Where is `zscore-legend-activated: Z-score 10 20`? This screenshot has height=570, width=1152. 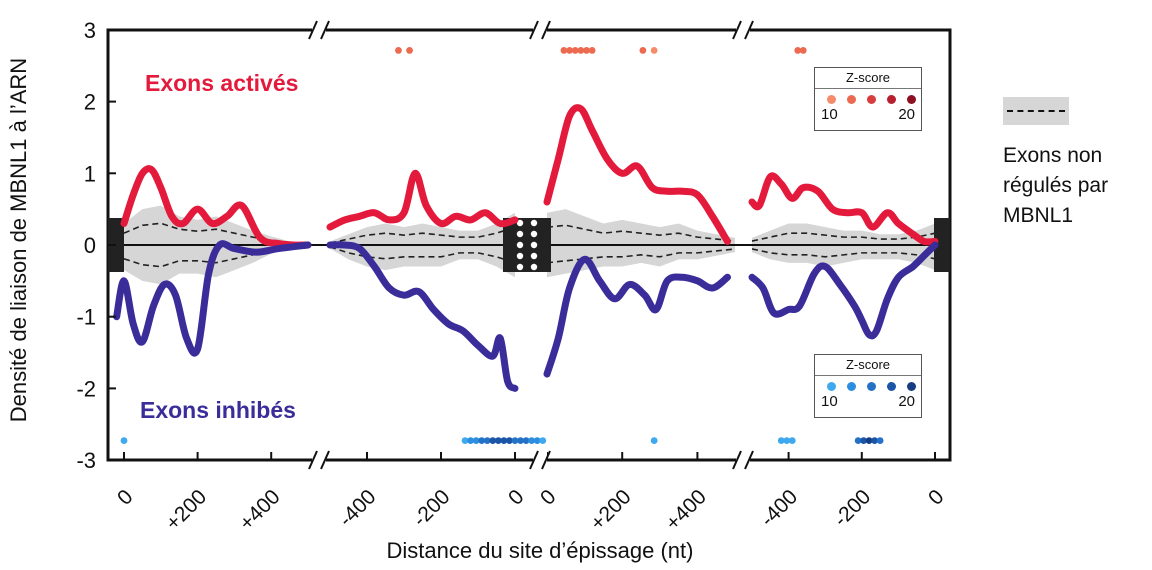 zscore-legend-activated: Z-score 10 20 is located at coordinates (868, 99).